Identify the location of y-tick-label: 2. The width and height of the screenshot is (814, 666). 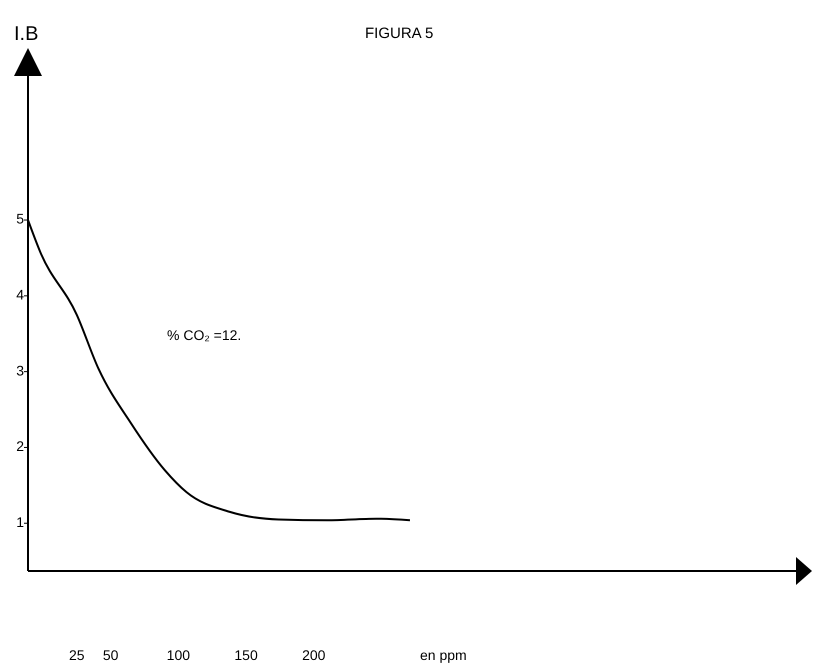
(20, 446).